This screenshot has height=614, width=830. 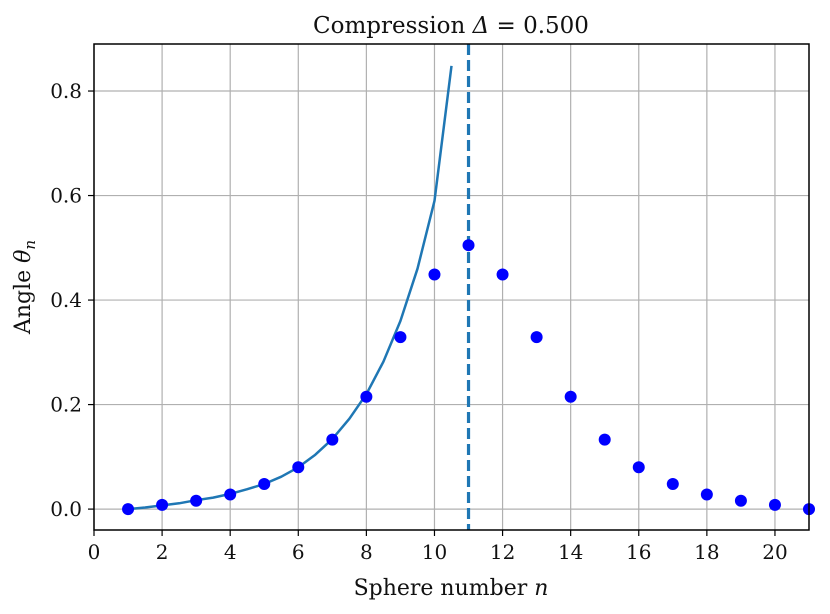 What do you see at coordinates (774, 552) in the screenshot?
I see `x-tick-label: 20` at bounding box center [774, 552].